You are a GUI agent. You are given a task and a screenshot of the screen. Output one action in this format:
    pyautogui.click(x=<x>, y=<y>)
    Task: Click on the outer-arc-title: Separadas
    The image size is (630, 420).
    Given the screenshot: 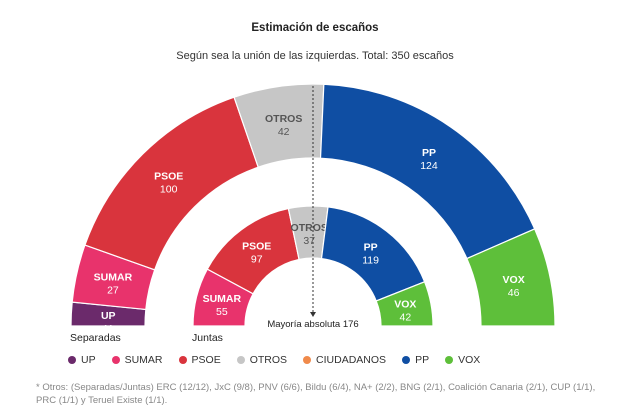 What is the action you would take?
    pyautogui.click(x=95, y=338)
    